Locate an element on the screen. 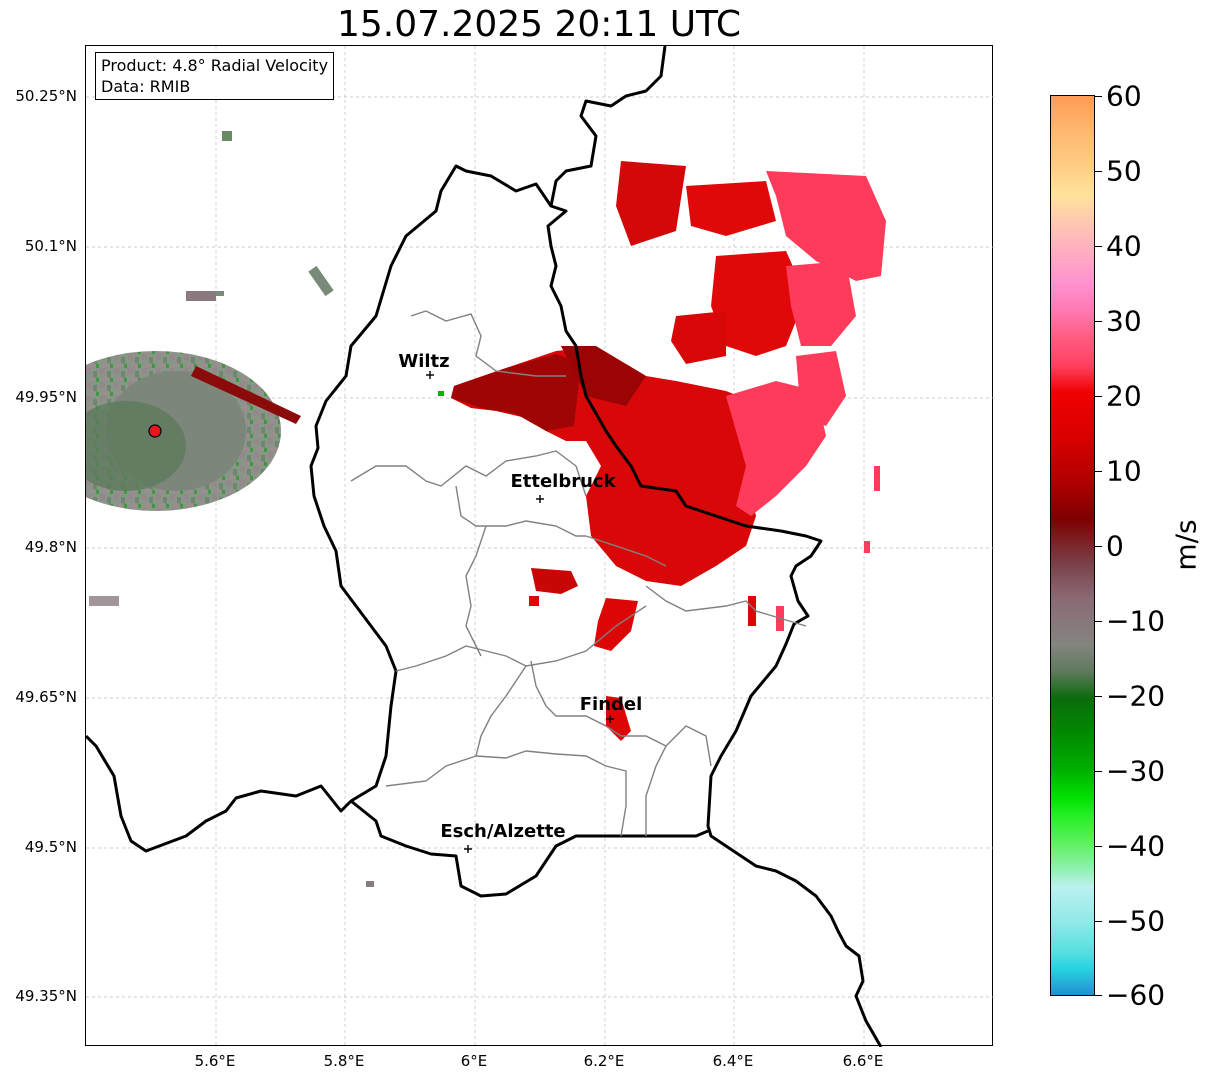 This screenshot has width=1207, height=1081. colorbar-tick-label: 50 is located at coordinates (1124, 171).